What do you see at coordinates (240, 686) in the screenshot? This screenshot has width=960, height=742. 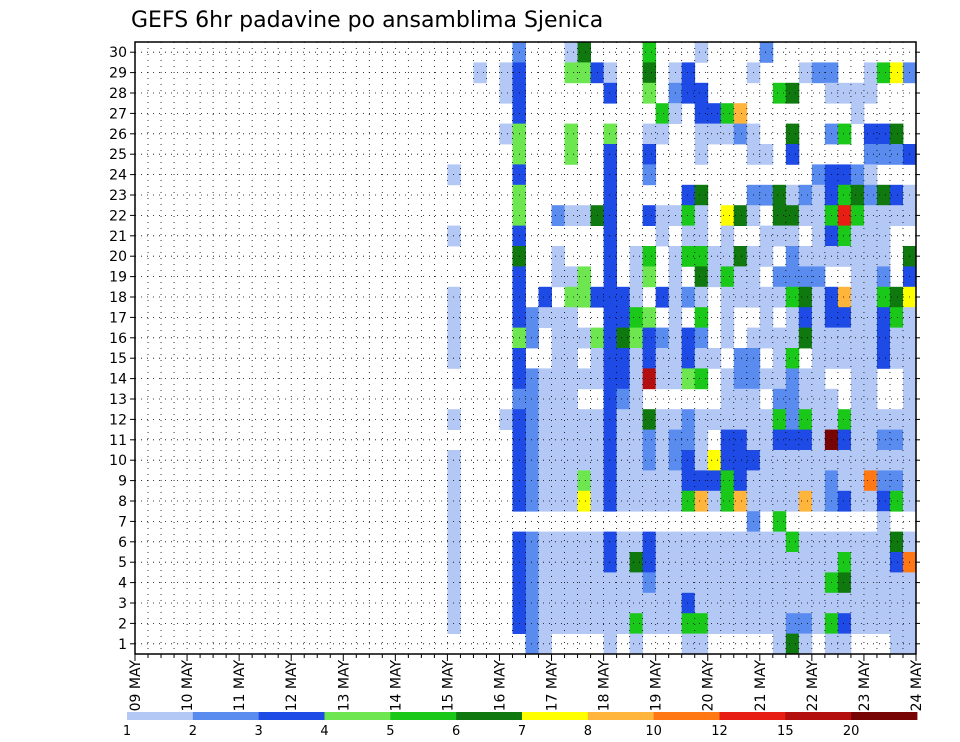 I see `x-tick-label: 11 MAY` at bounding box center [240, 686].